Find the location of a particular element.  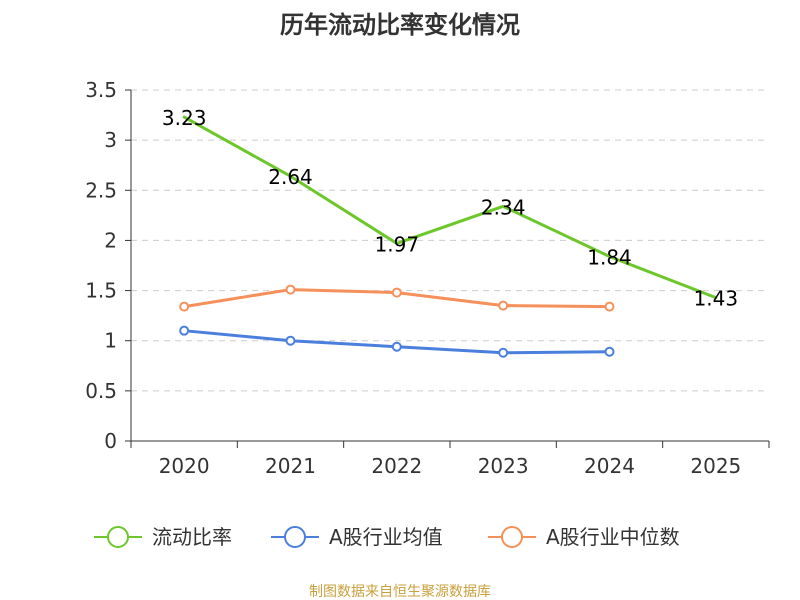

y-tick-label: 3 is located at coordinates (110, 140).